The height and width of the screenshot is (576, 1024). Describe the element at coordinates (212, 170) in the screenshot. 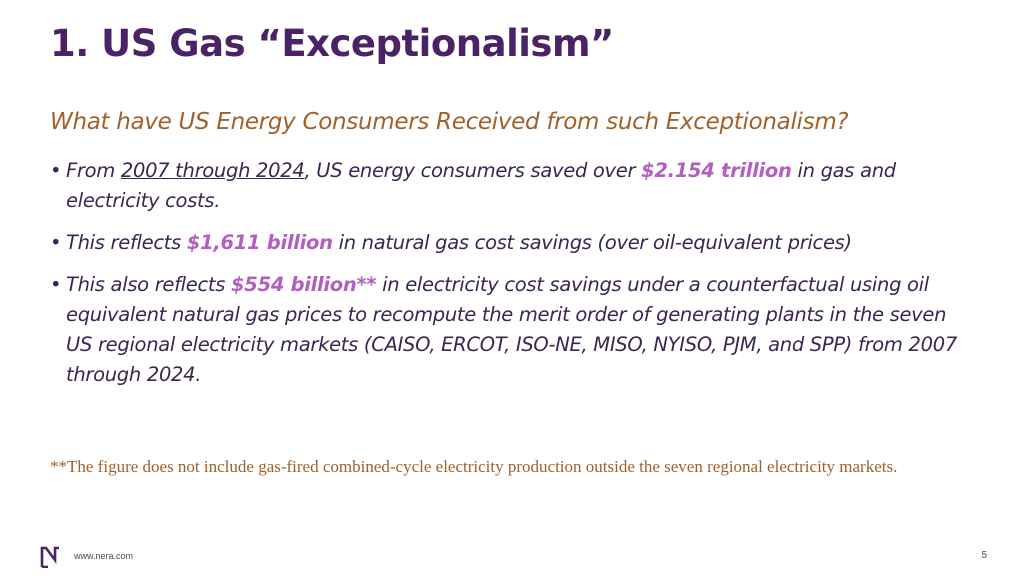

I see `date-range: 2007 through 2024` at that location.